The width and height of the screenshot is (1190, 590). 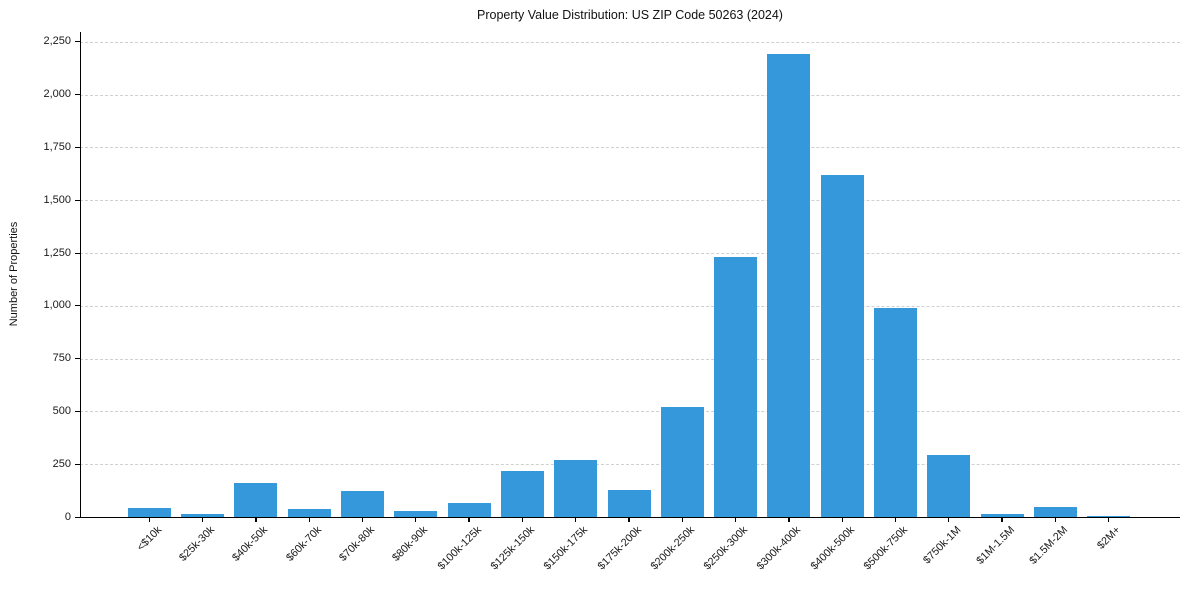 I want to click on x-axis-spine, so click(x=630, y=517).